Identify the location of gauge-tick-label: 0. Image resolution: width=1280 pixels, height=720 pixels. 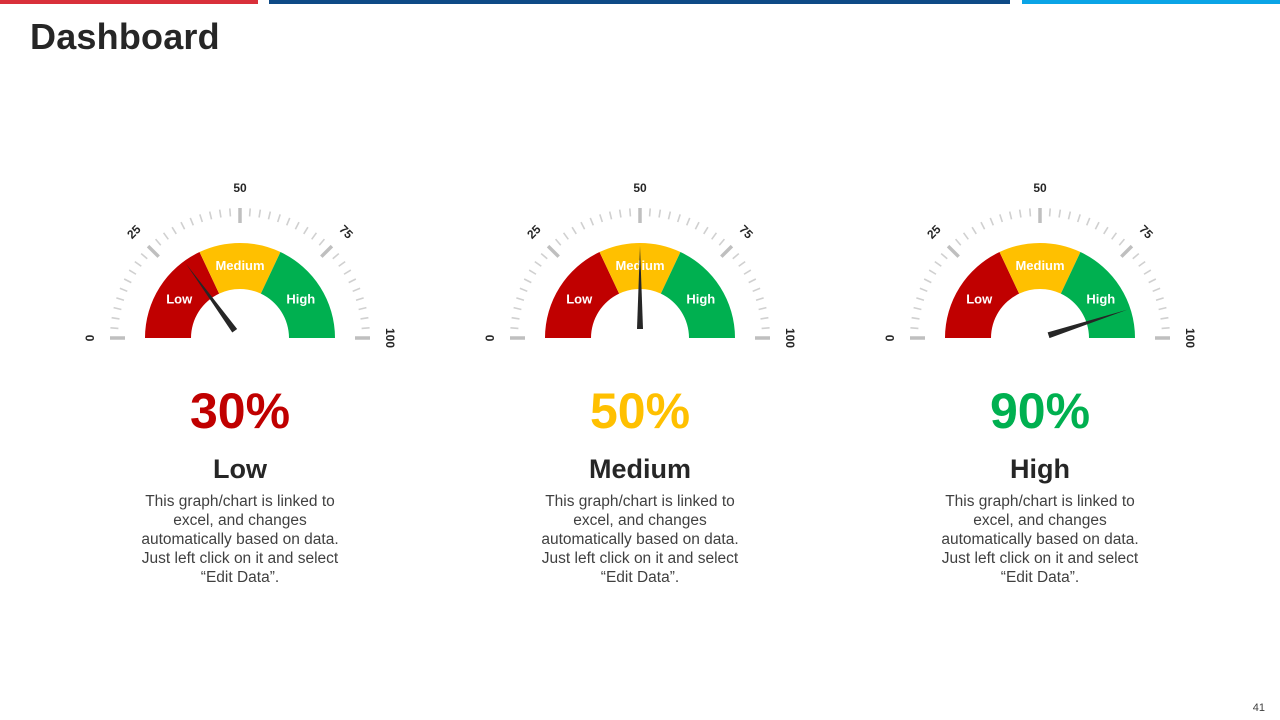
(90, 337).